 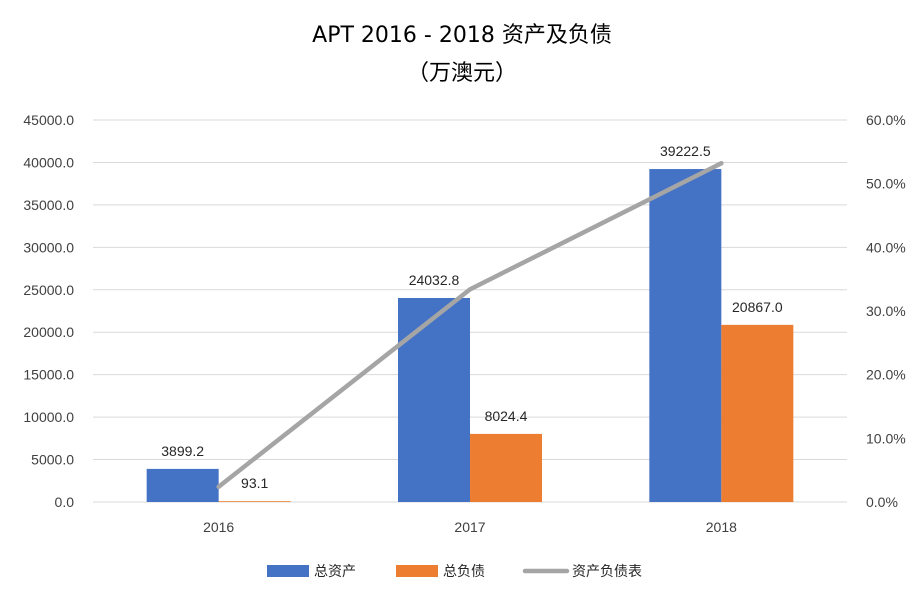 I want to click on chart-title: APT 2016 - 2018 资产及负债, so click(x=462, y=35).